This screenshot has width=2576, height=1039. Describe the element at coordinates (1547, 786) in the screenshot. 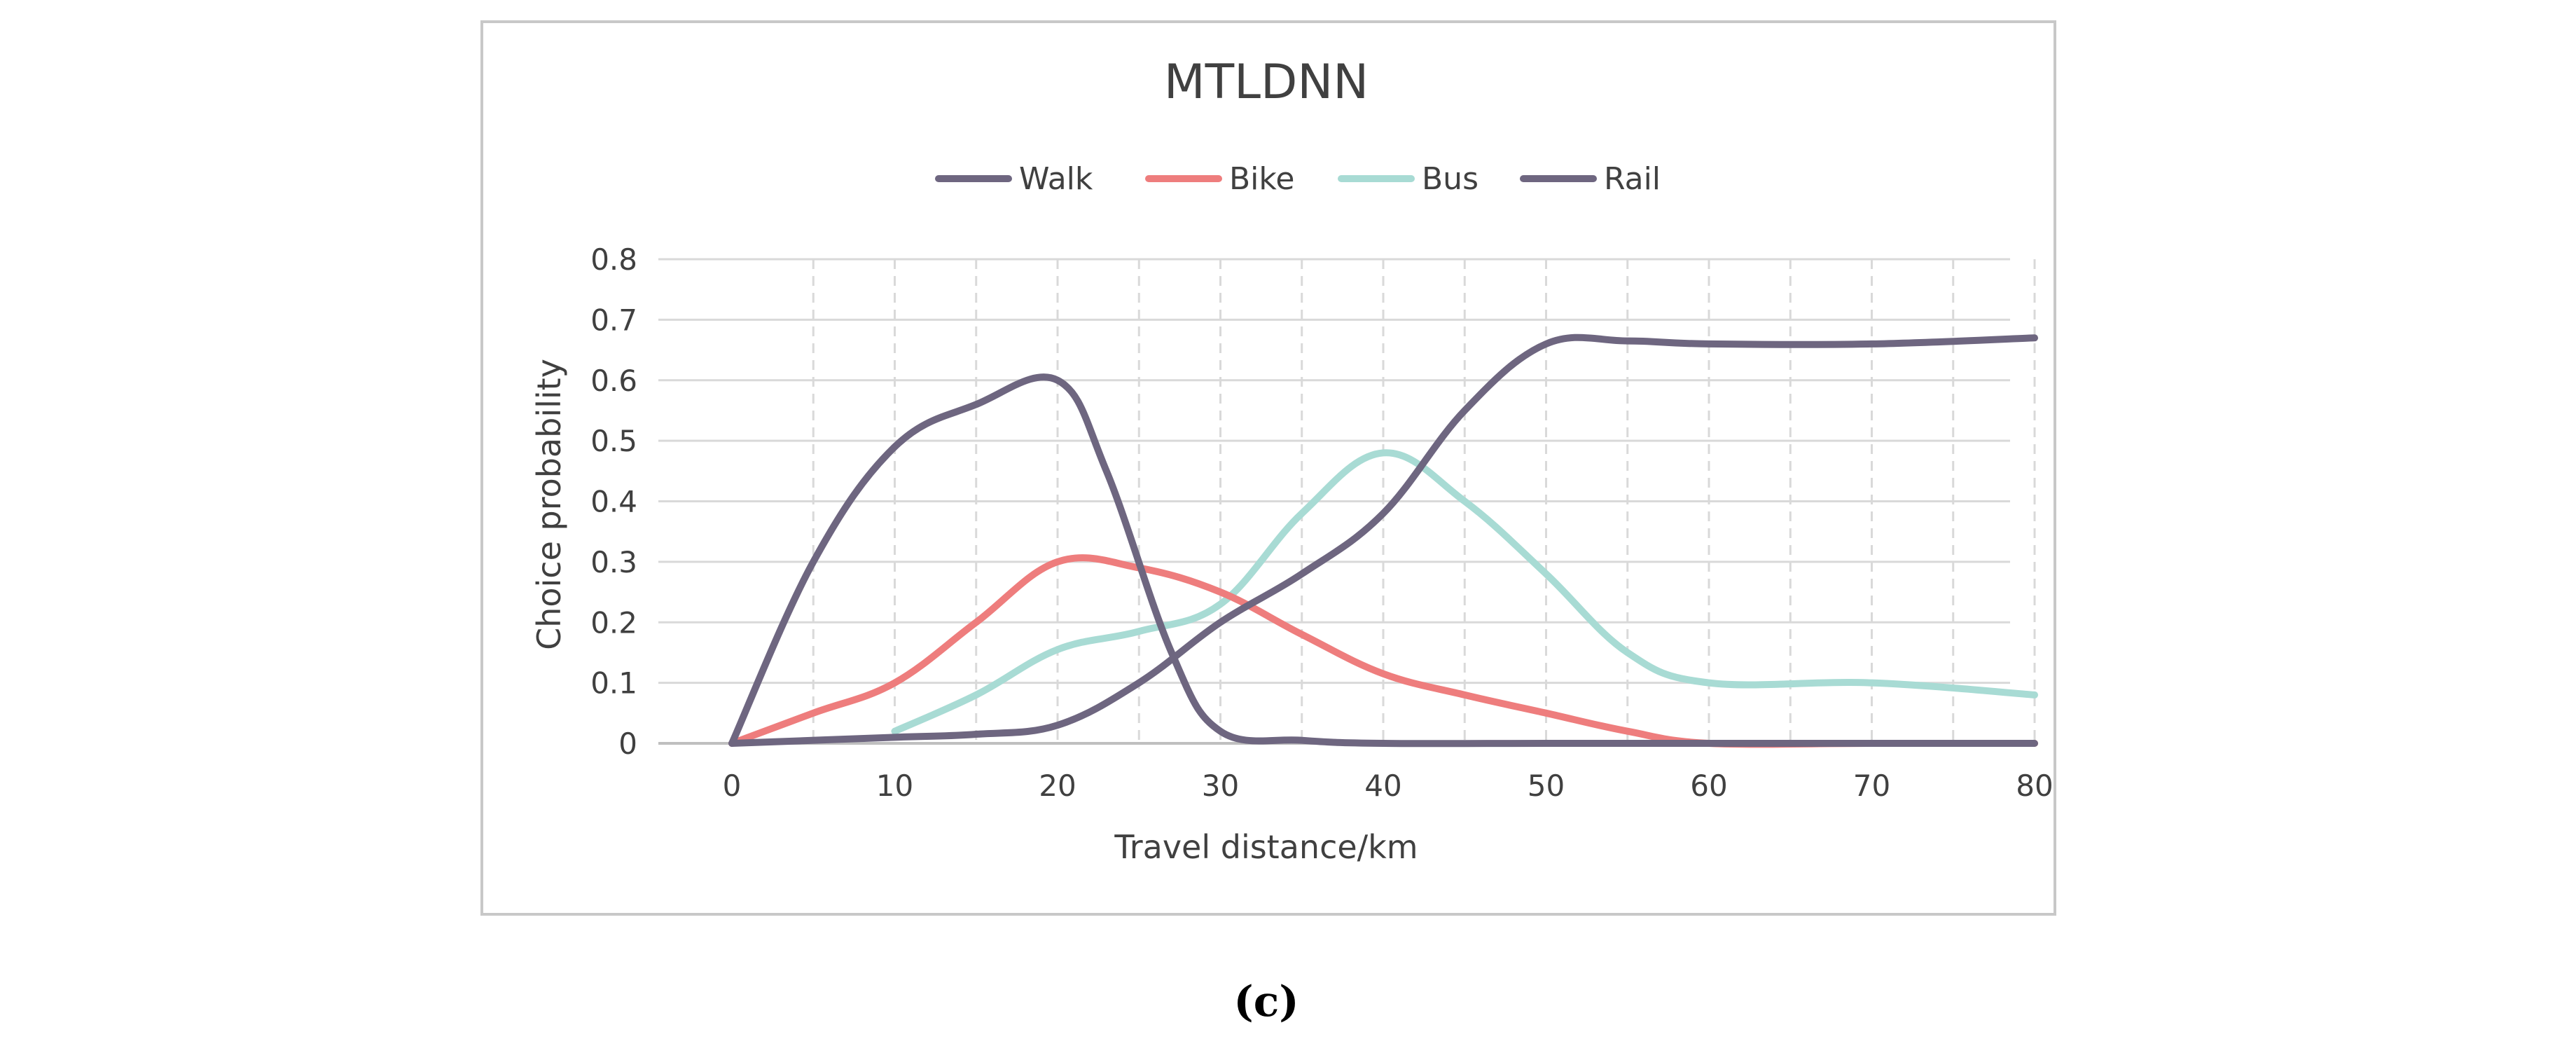

I see `x-tick-label: 50` at that location.